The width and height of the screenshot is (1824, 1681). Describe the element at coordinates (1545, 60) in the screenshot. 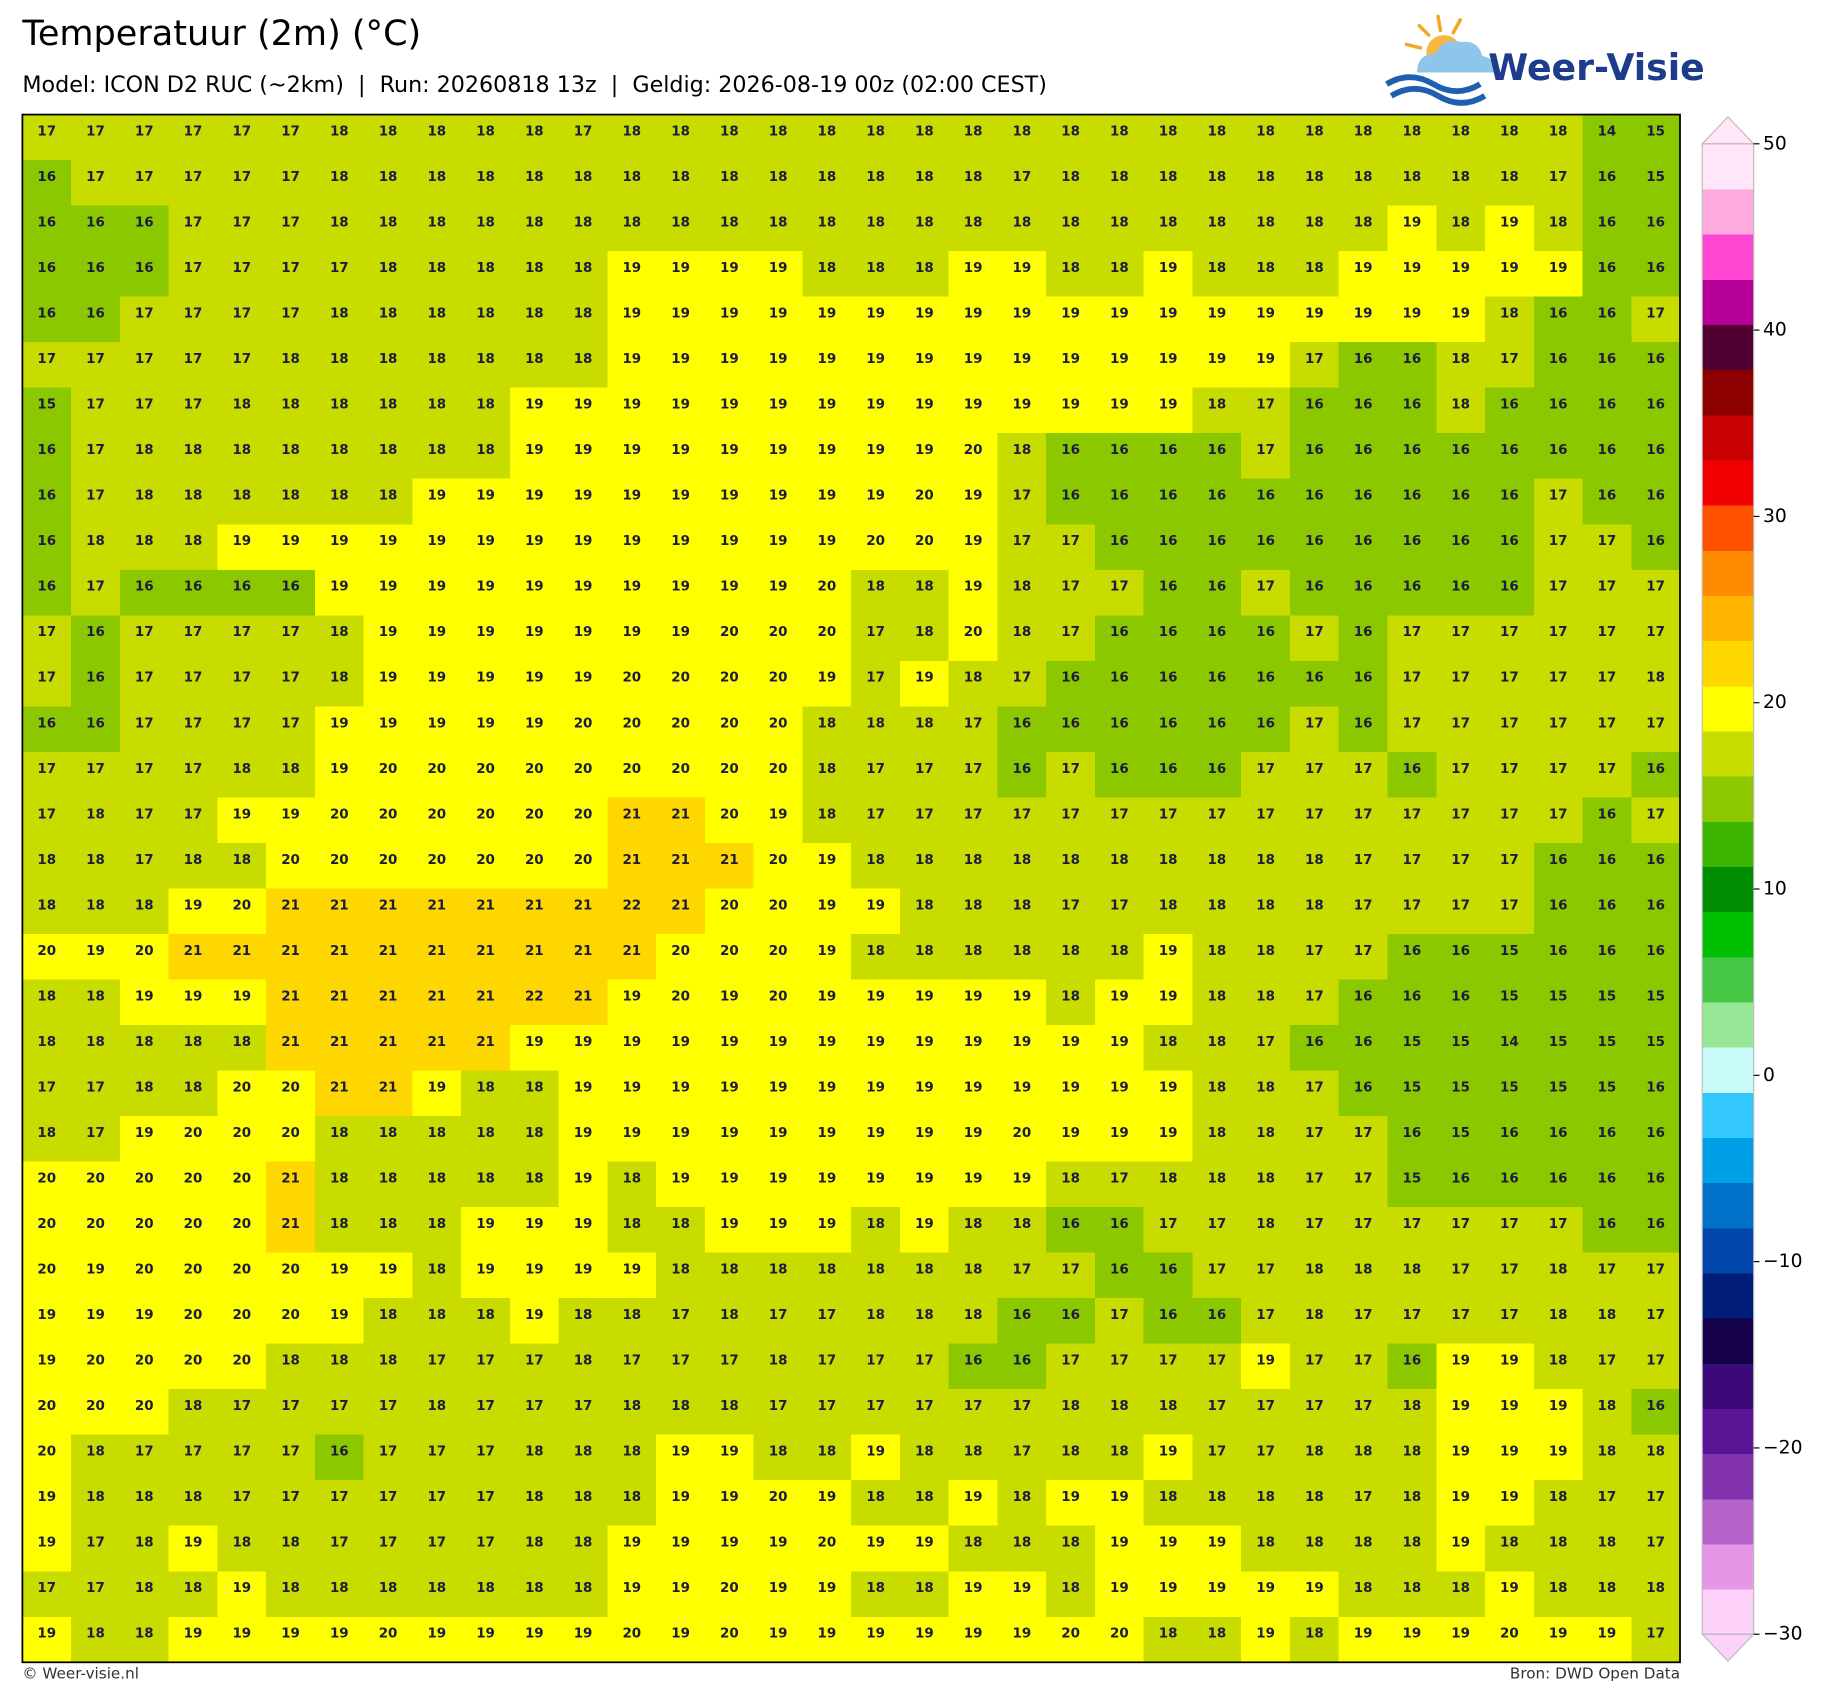

I see `logo: Weer-Visie` at that location.